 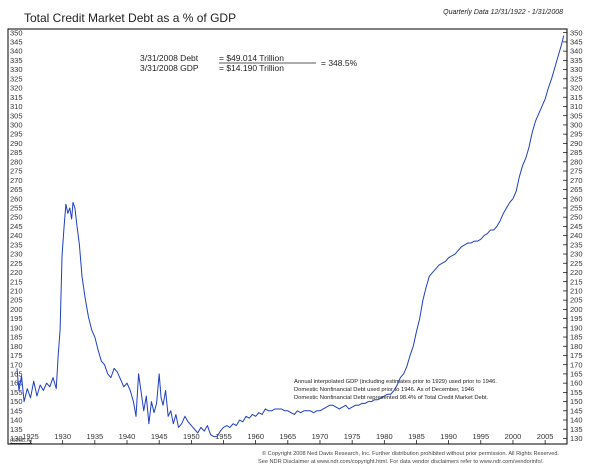 What do you see at coordinates (16, 309) in the screenshot?
I see `y-tick-label-left: 200` at bounding box center [16, 309].